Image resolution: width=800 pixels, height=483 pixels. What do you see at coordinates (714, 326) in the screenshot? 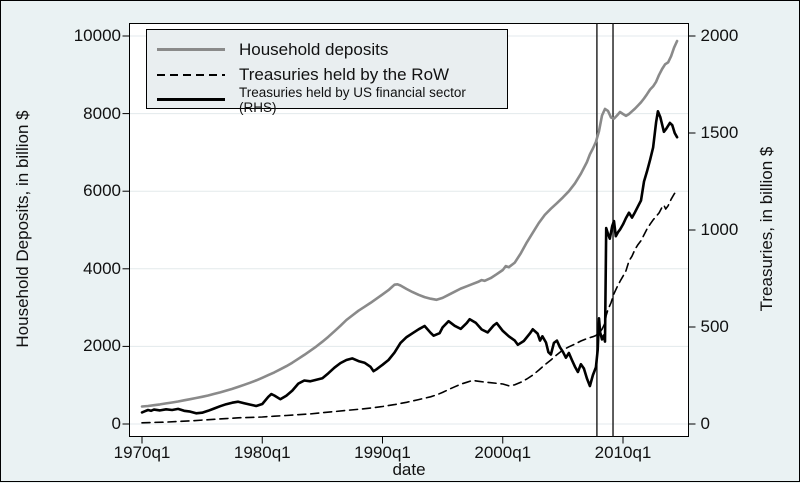
I see `y-right-tick-label: 500` at bounding box center [714, 326].